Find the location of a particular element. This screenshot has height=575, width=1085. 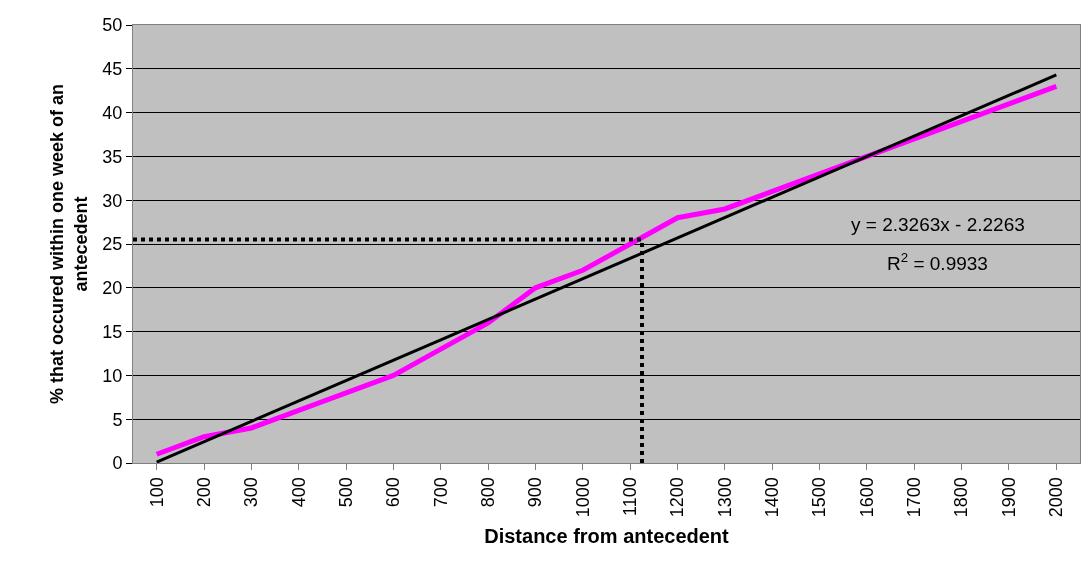

x-tick-label: 1000 is located at coordinates (582, 497).